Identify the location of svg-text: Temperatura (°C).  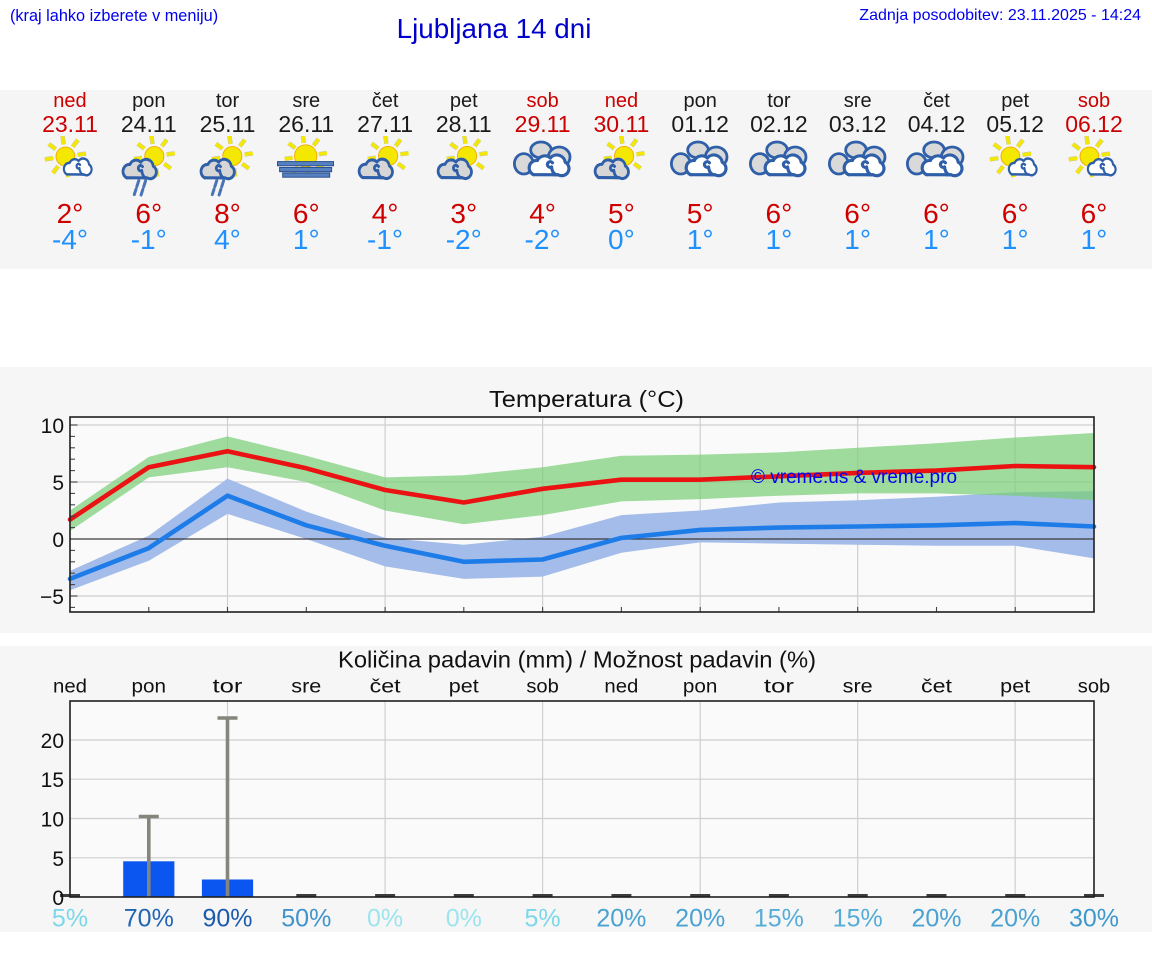
(586, 399).